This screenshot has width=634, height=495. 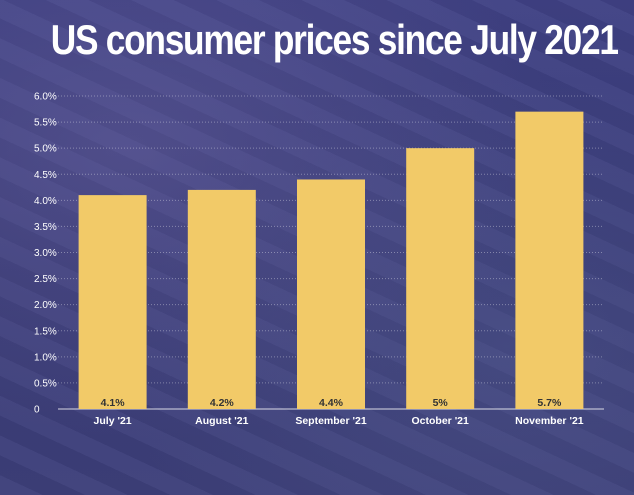 I want to click on chart-title: US consumer prices since July 2021, so click(x=334, y=39).